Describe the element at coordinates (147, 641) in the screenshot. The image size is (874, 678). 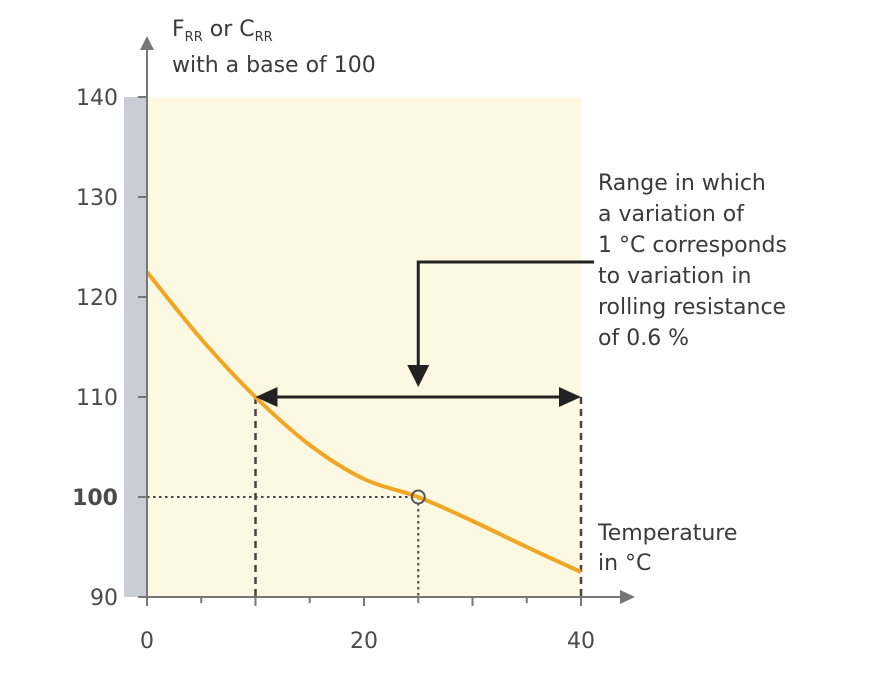
I see `x-tick-label: 0` at that location.